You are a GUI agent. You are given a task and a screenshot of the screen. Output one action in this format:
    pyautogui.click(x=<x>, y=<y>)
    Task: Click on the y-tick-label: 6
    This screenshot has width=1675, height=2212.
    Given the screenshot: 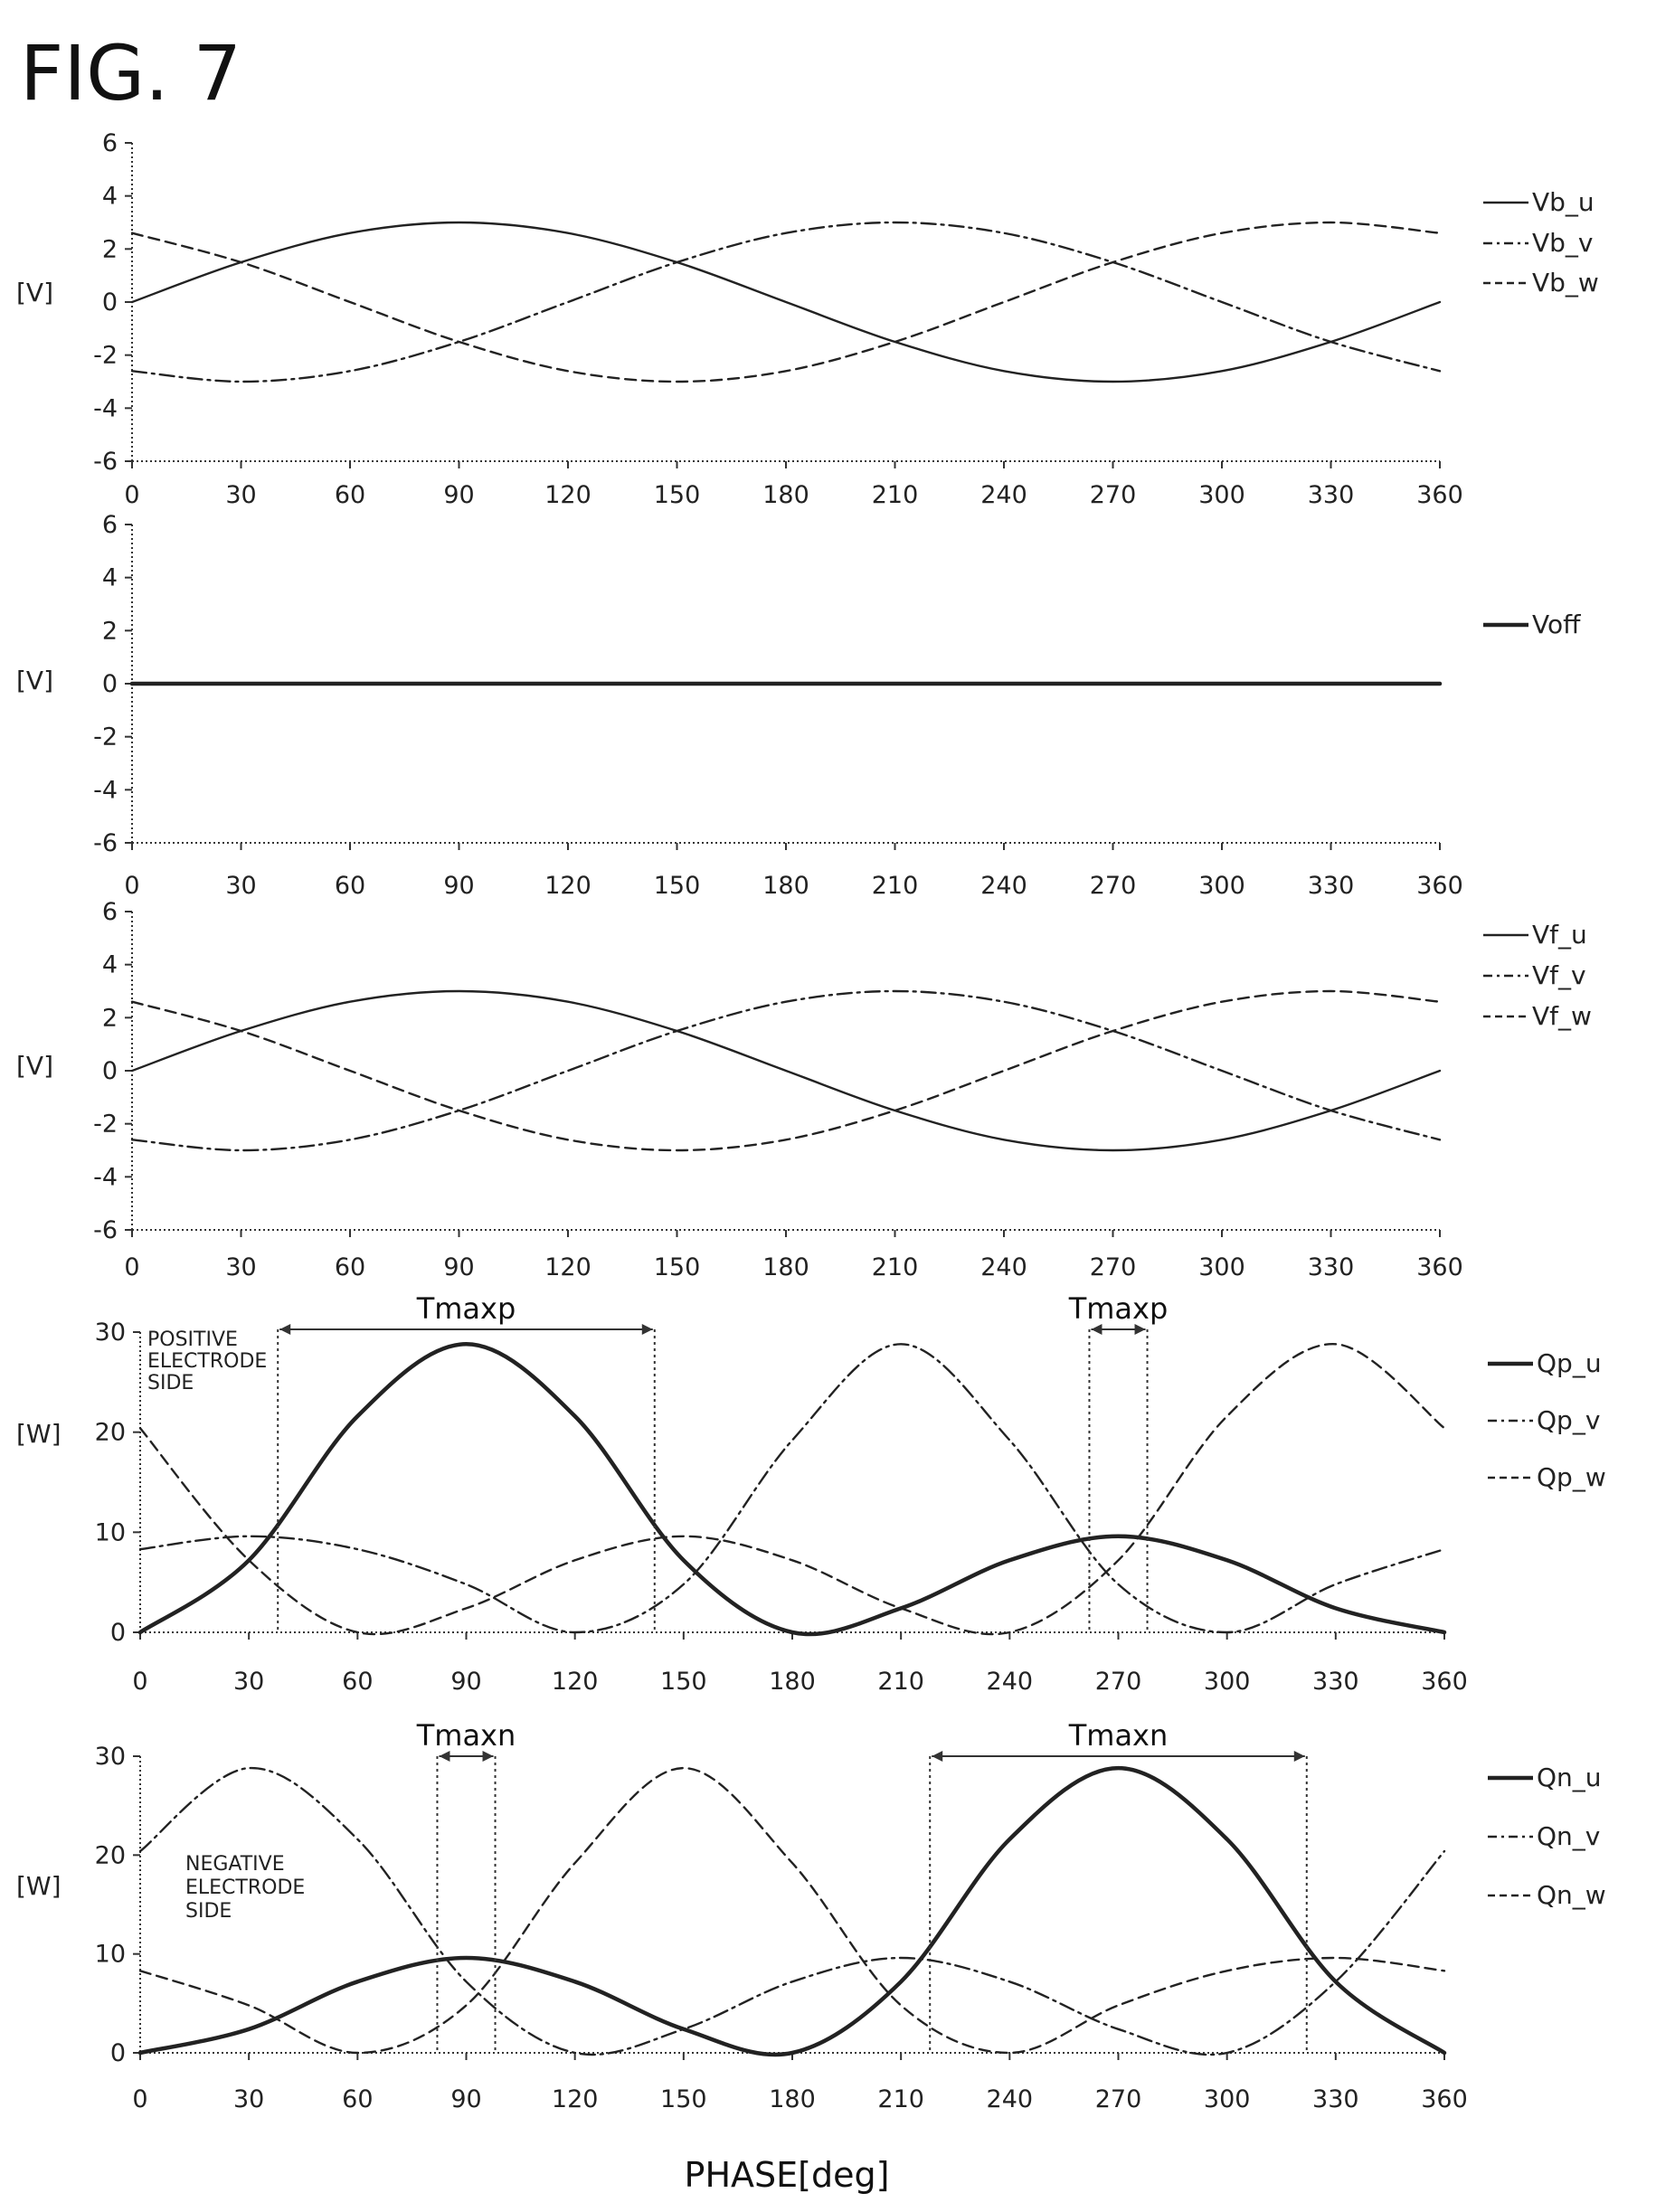 What is the action you would take?
    pyautogui.click(x=110, y=143)
    